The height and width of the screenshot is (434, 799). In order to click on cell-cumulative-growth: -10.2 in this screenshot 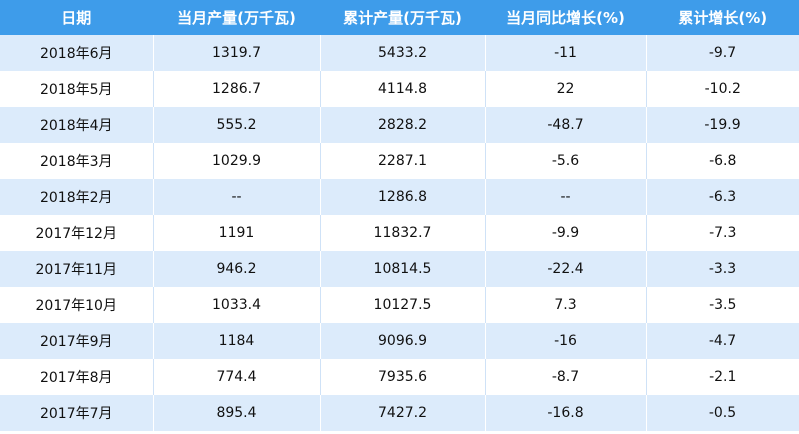, I will do `click(722, 89)`.